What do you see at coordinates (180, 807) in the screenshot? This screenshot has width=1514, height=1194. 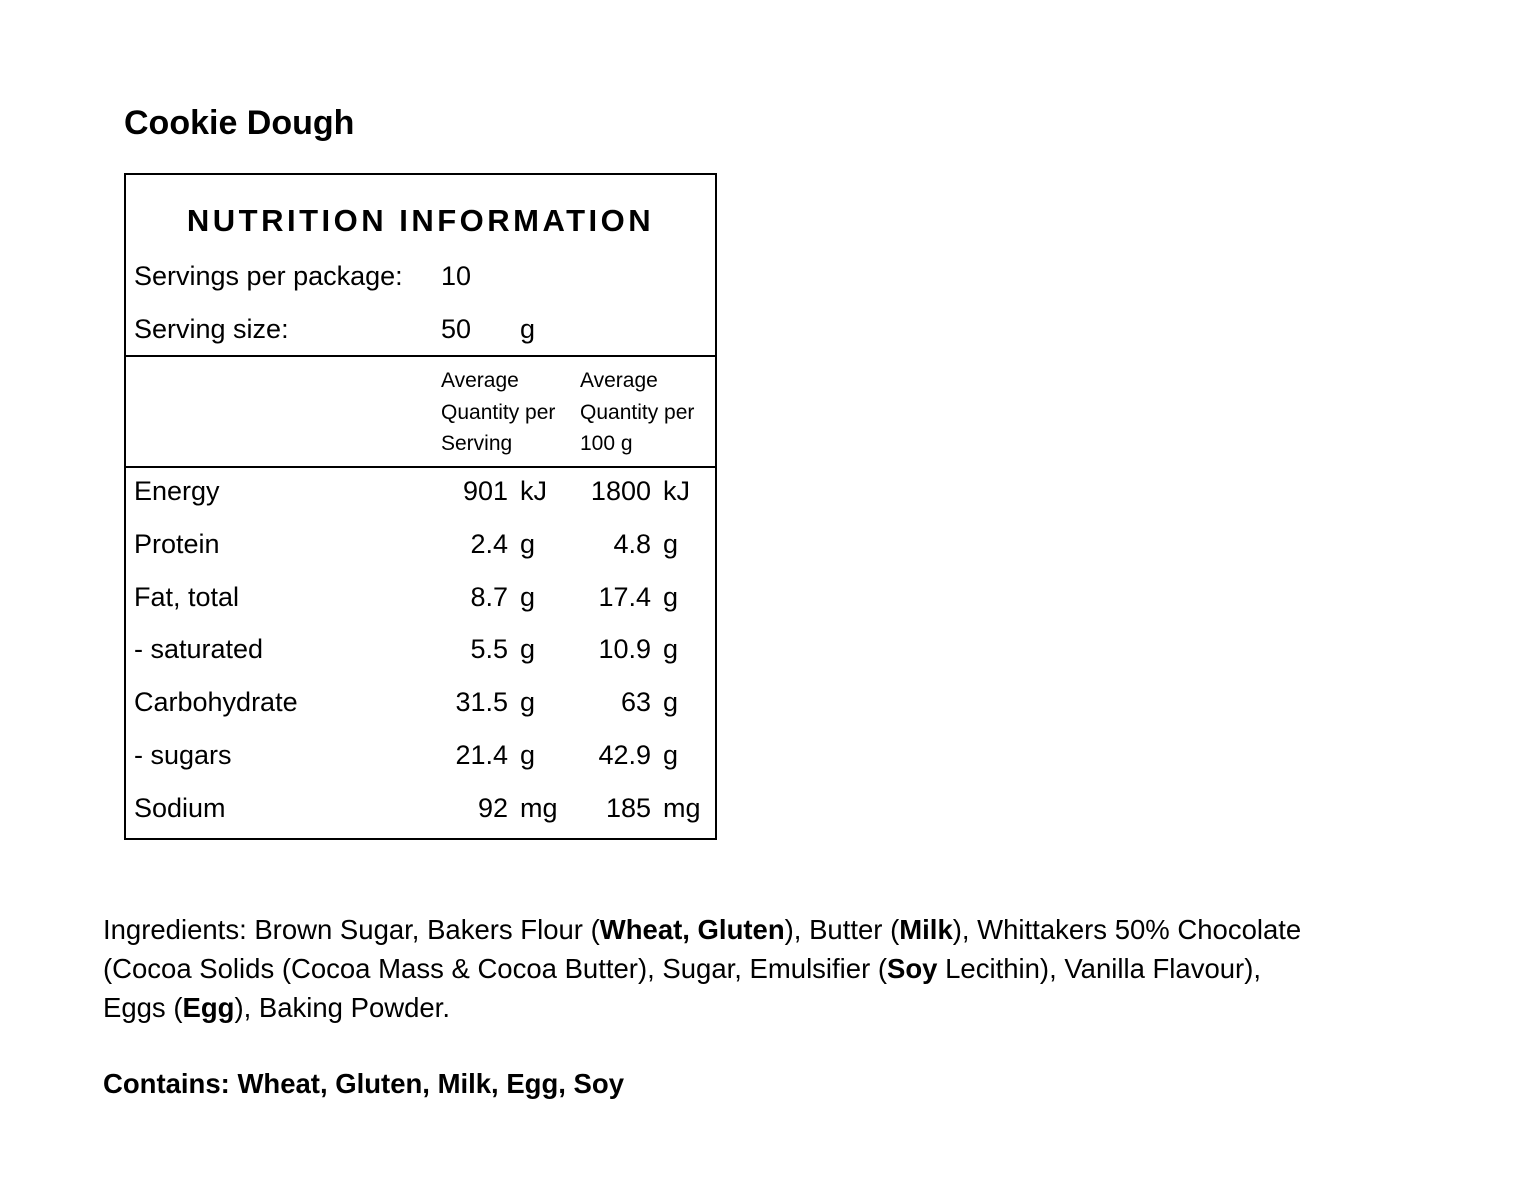 I see `nutrient-name: Sodium` at bounding box center [180, 807].